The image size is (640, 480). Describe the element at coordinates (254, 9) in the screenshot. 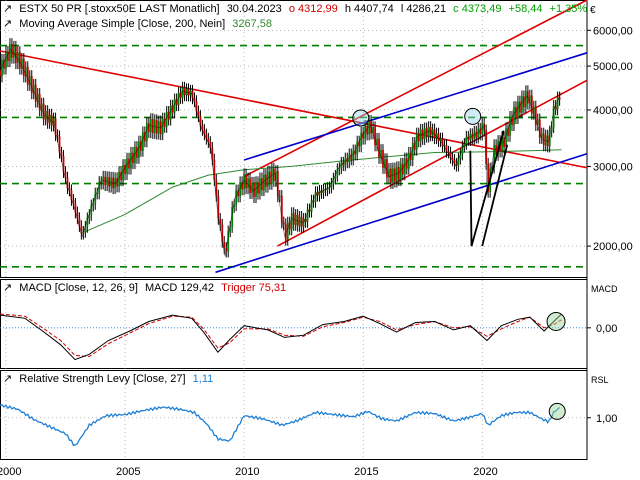

I see `date-label: 30.04.2023` at that location.